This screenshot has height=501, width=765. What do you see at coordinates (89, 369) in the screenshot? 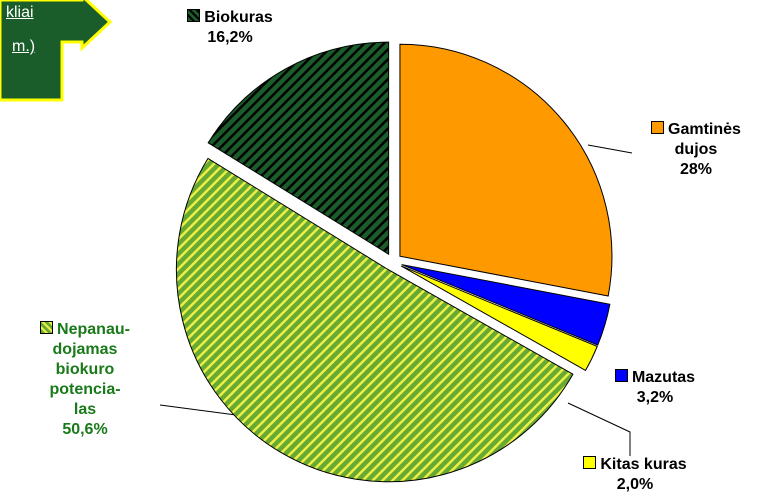
I see `slice-name: Nepanau- dojamas biokuro potencia- las` at bounding box center [89, 369].